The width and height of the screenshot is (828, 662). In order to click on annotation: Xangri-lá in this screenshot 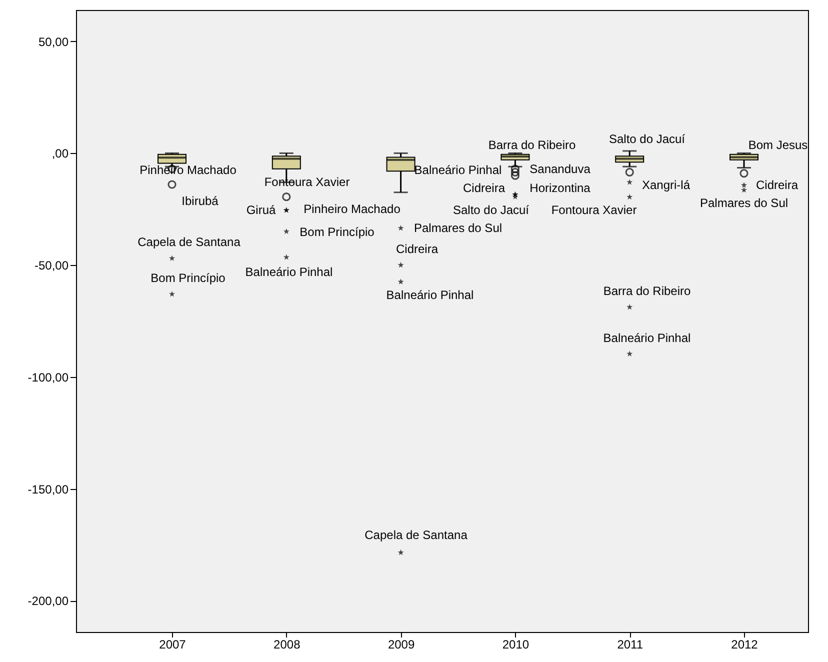, I will do `click(666, 185)`.